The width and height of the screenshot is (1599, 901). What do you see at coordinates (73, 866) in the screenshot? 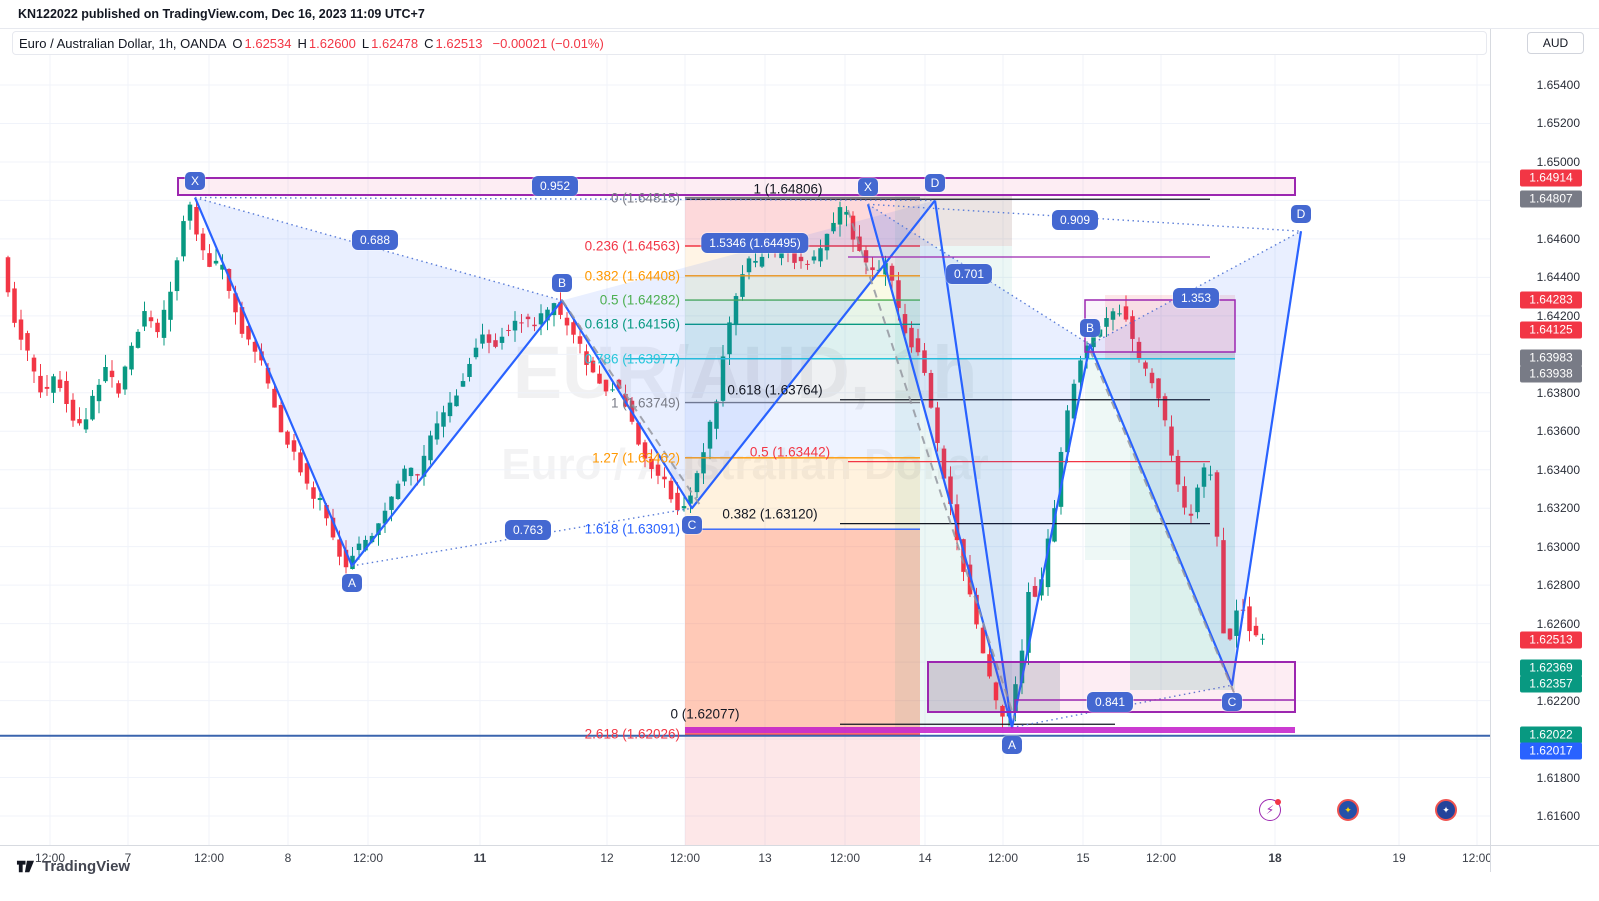
I see `tradingview-footer: TradingView` at bounding box center [73, 866].